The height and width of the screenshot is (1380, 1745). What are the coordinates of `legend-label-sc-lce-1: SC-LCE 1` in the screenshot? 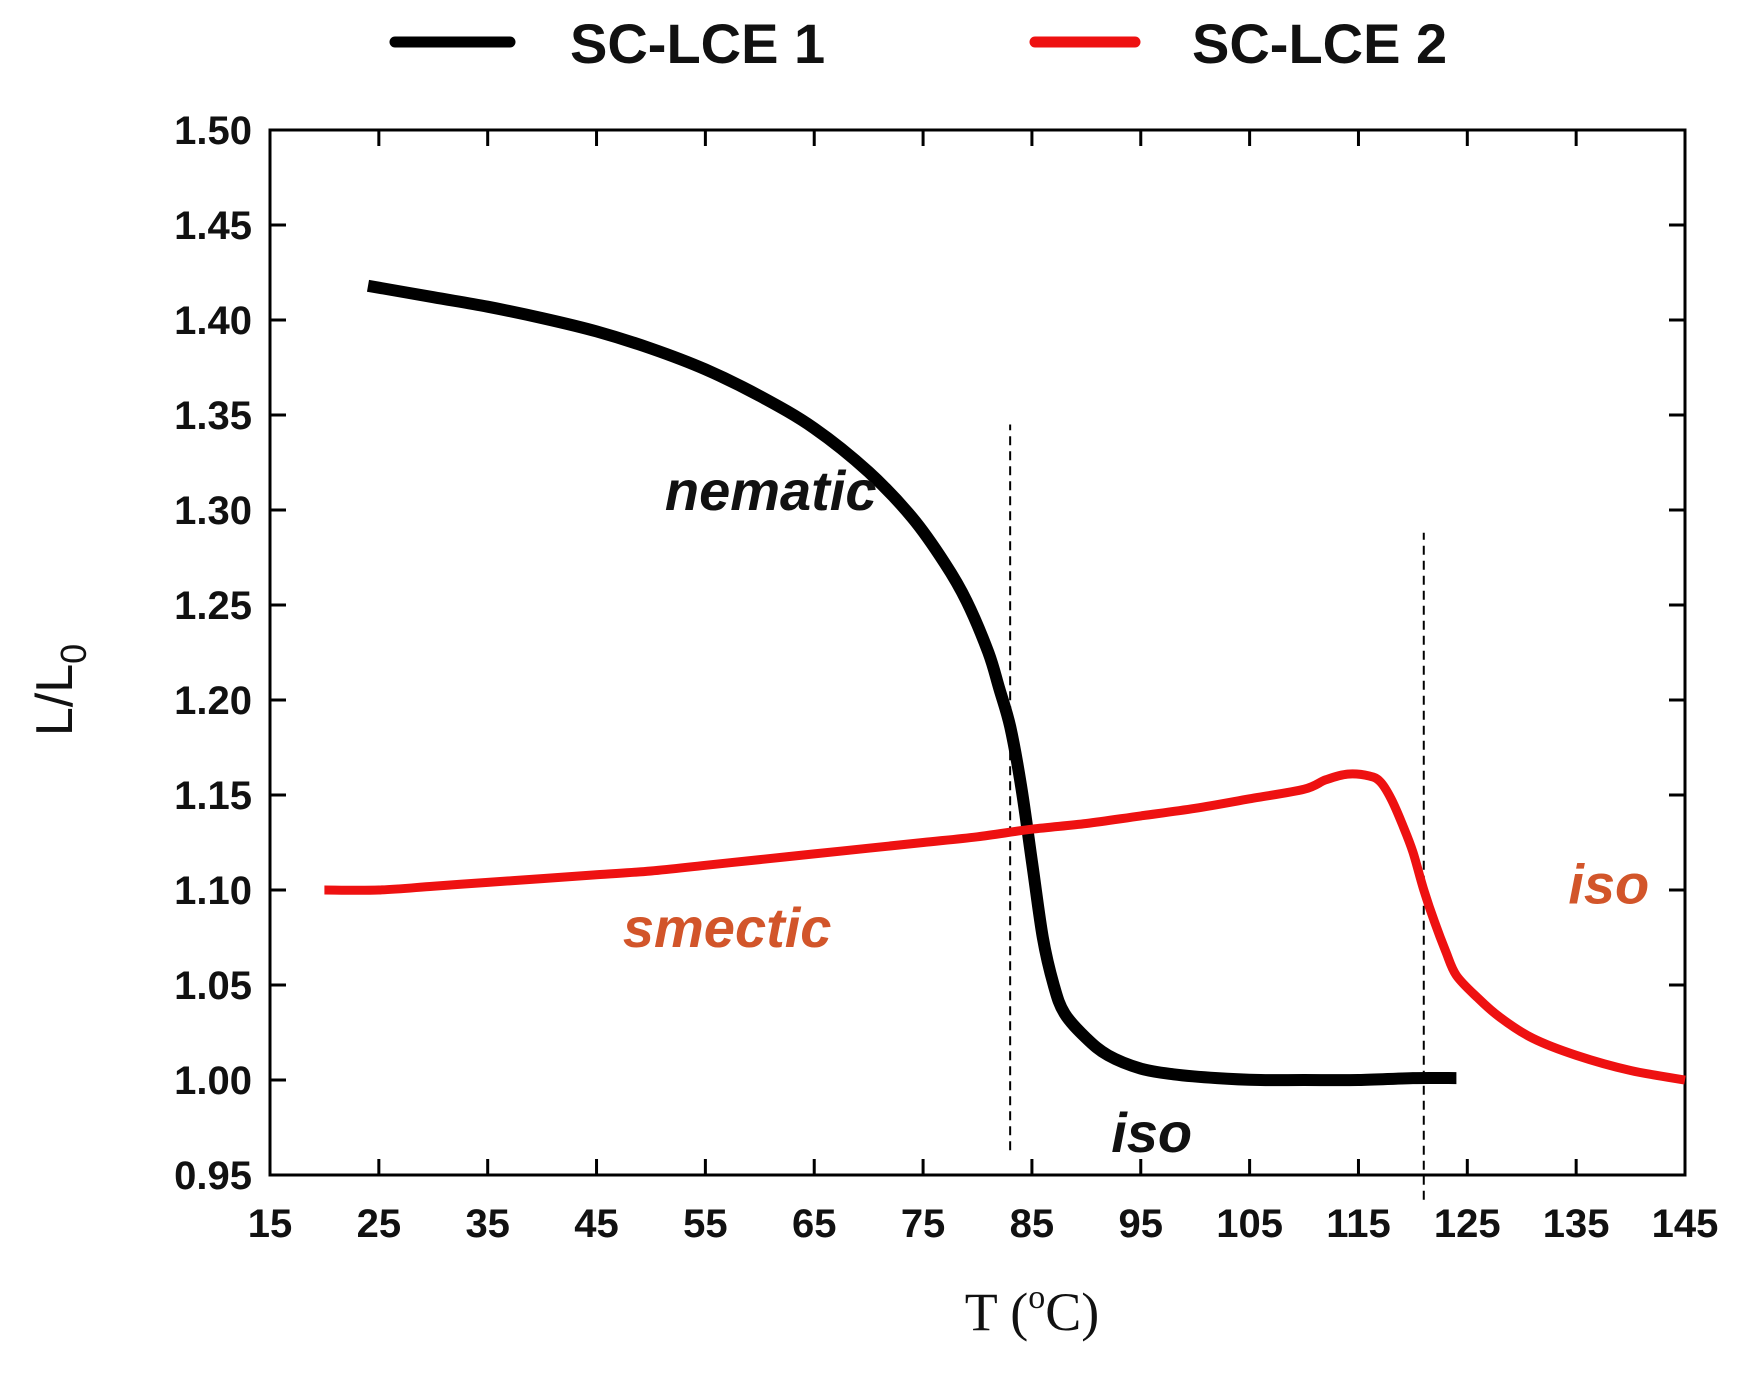 It's located at (697, 43).